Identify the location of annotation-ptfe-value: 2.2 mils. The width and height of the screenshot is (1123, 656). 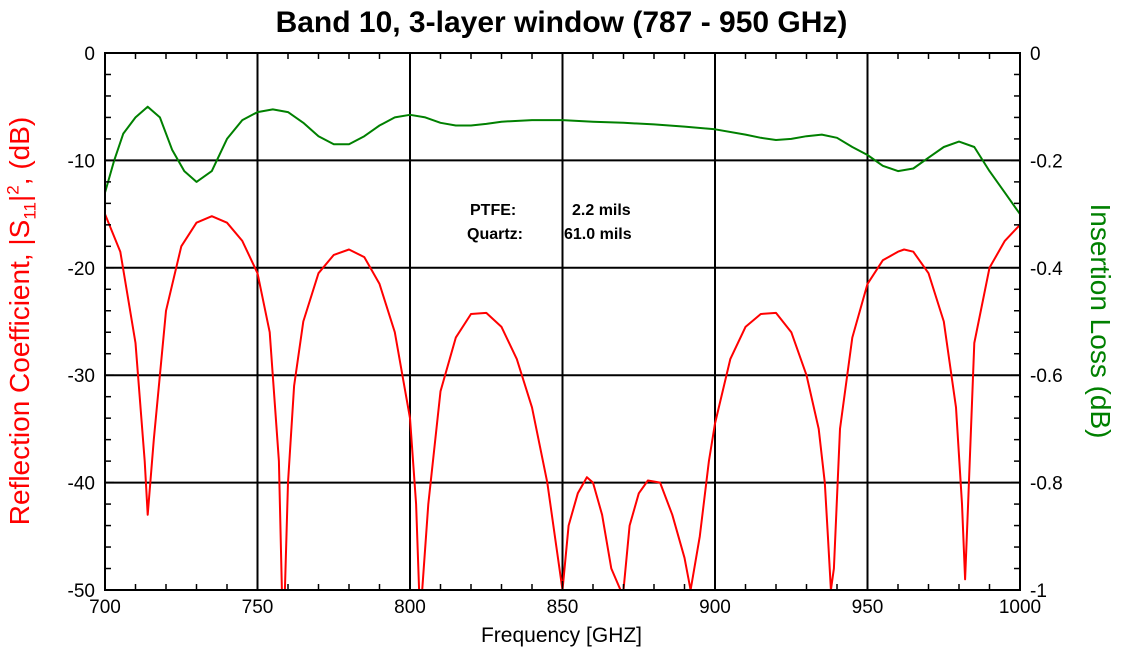
(601, 210).